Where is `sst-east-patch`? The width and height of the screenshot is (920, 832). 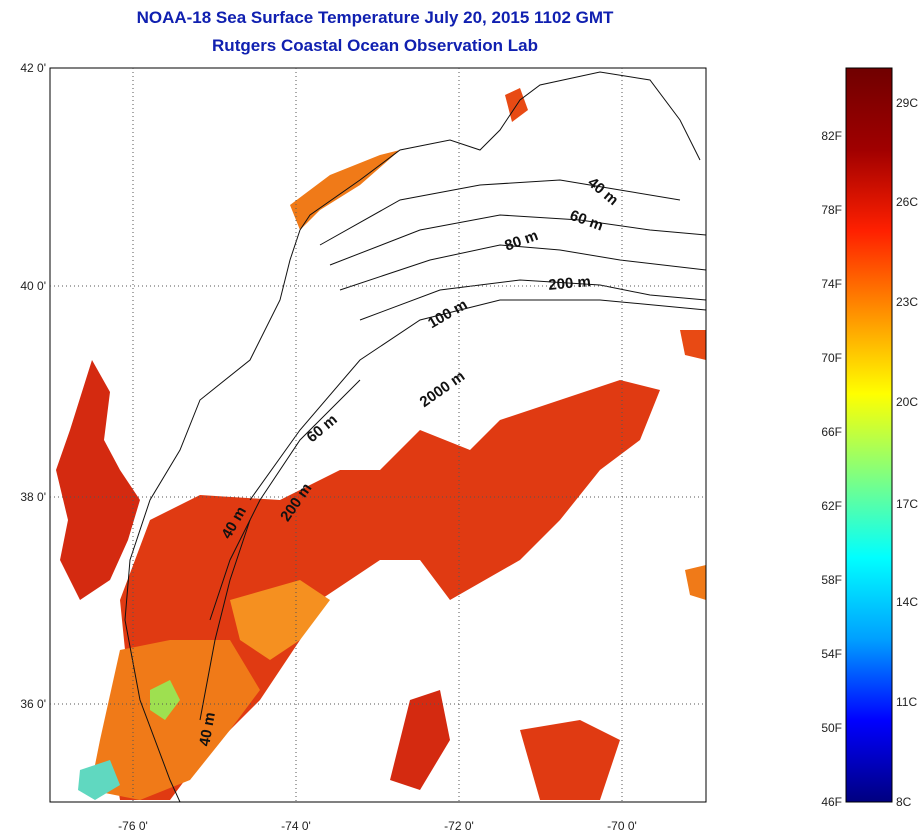 sst-east-patch is located at coordinates (693, 345).